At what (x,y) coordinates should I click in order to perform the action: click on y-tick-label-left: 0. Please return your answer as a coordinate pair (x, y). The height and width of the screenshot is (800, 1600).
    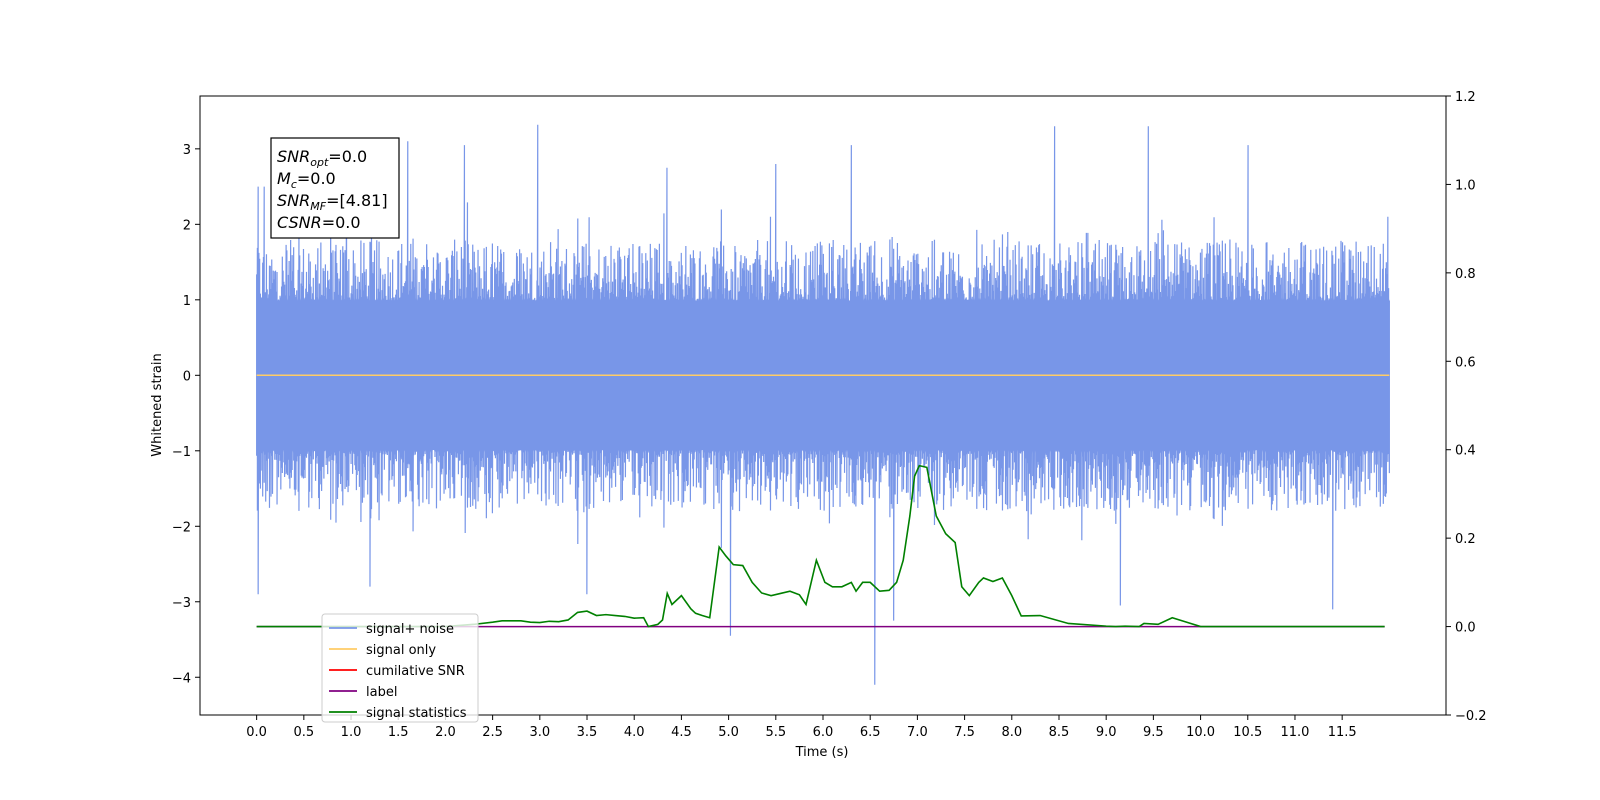
    Looking at the image, I should click on (187, 376).